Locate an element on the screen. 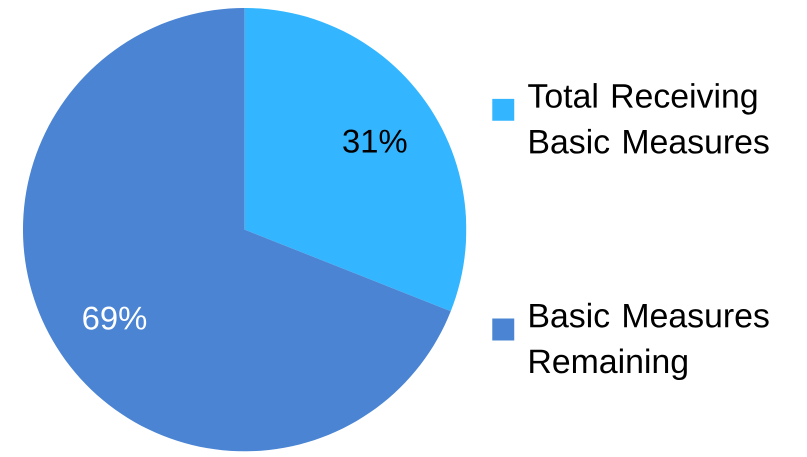 The image size is (807, 457). legend-label: Total Receiving Basic Measures is located at coordinates (648, 118).